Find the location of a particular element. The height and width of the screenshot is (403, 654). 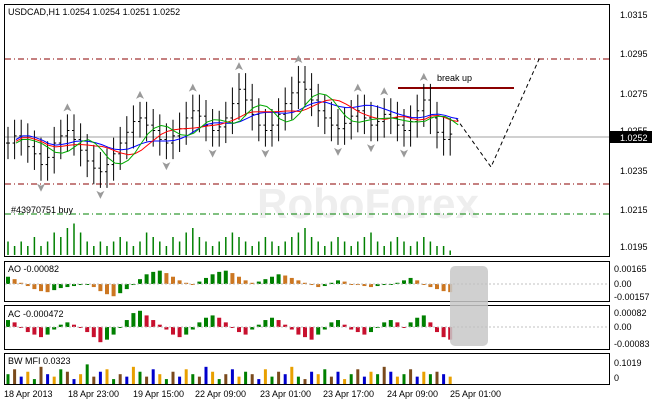

order-label: #43970751 buy is located at coordinates (42, 210).